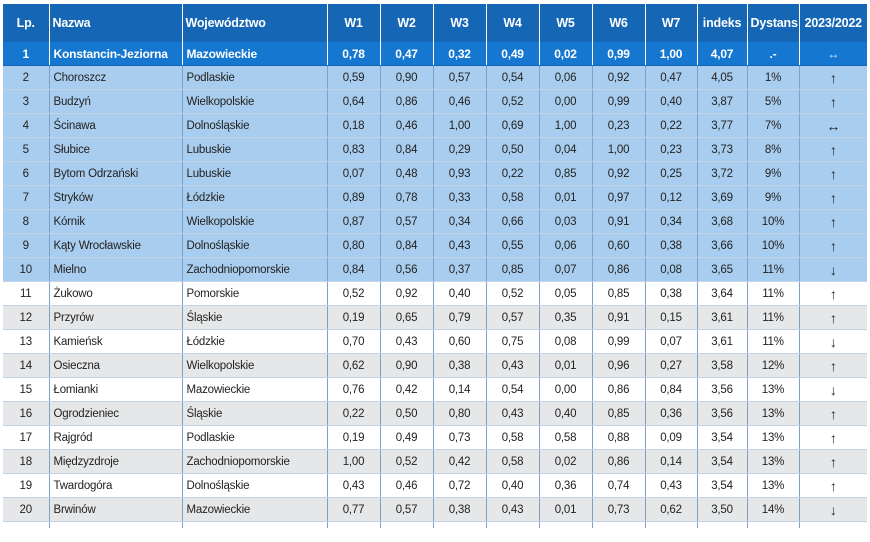 The image size is (870, 542). What do you see at coordinates (26, 365) in the screenshot?
I see `cell-lp: 14` at bounding box center [26, 365].